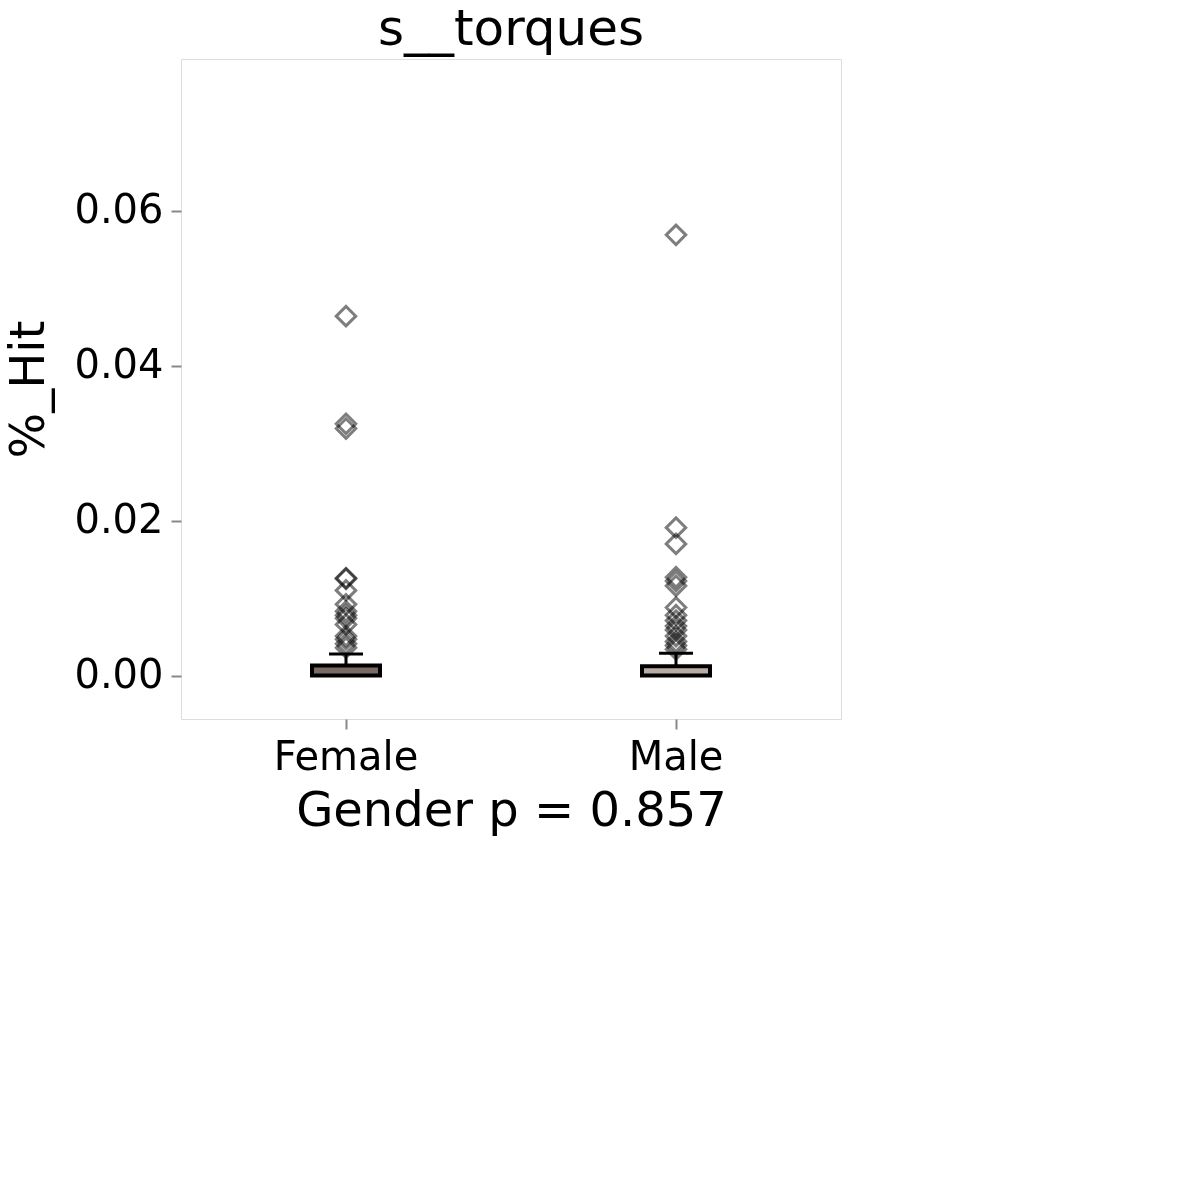 The height and width of the screenshot is (1200, 1200). What do you see at coordinates (511, 28) in the screenshot?
I see `chart-title: s__torques` at bounding box center [511, 28].